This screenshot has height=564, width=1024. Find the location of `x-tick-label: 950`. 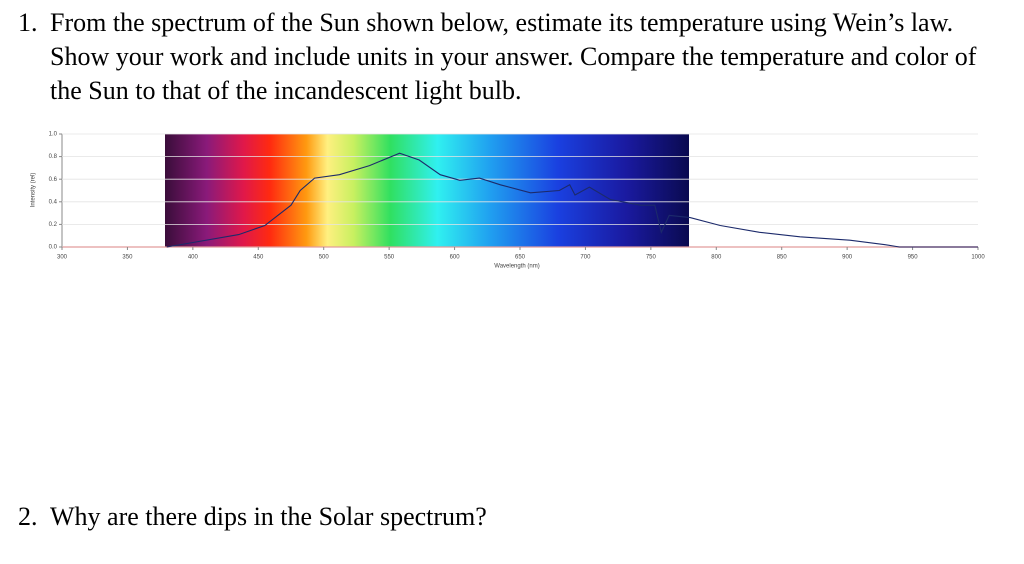

x-tick-label: 950 is located at coordinates (913, 258).